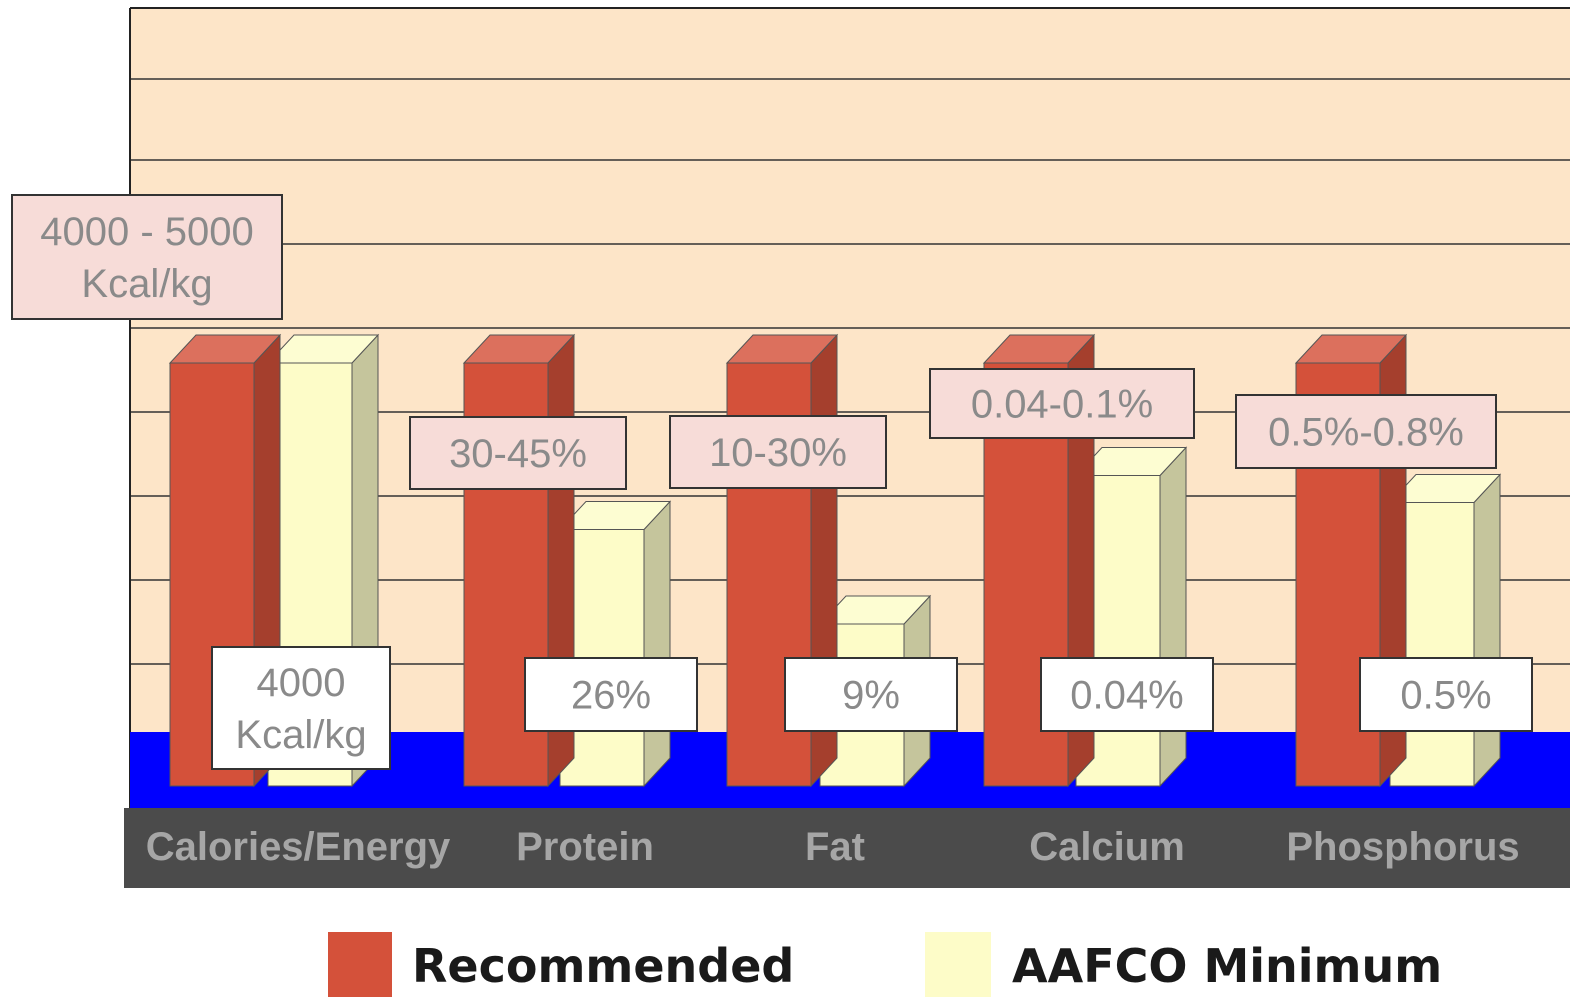 This screenshot has width=1570, height=997. Describe the element at coordinates (1107, 847) in the screenshot. I see `category-label: Calcium` at that location.